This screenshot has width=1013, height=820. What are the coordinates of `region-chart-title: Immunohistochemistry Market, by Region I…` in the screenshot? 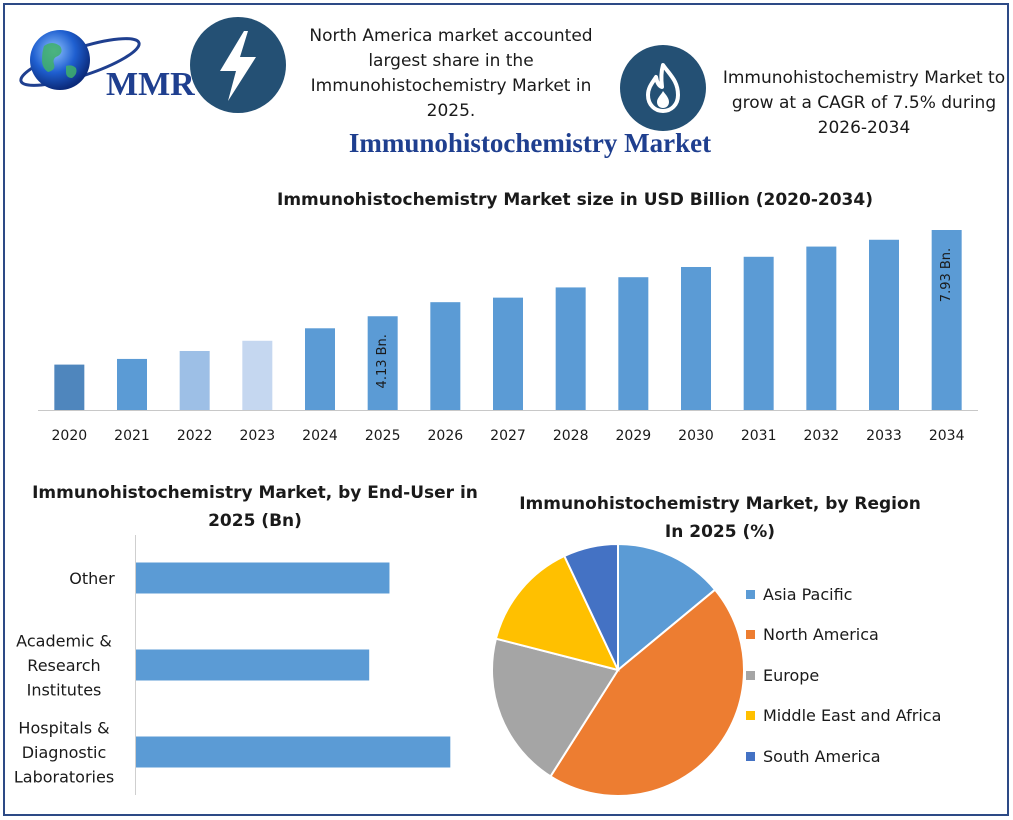 It's located at (720, 518).